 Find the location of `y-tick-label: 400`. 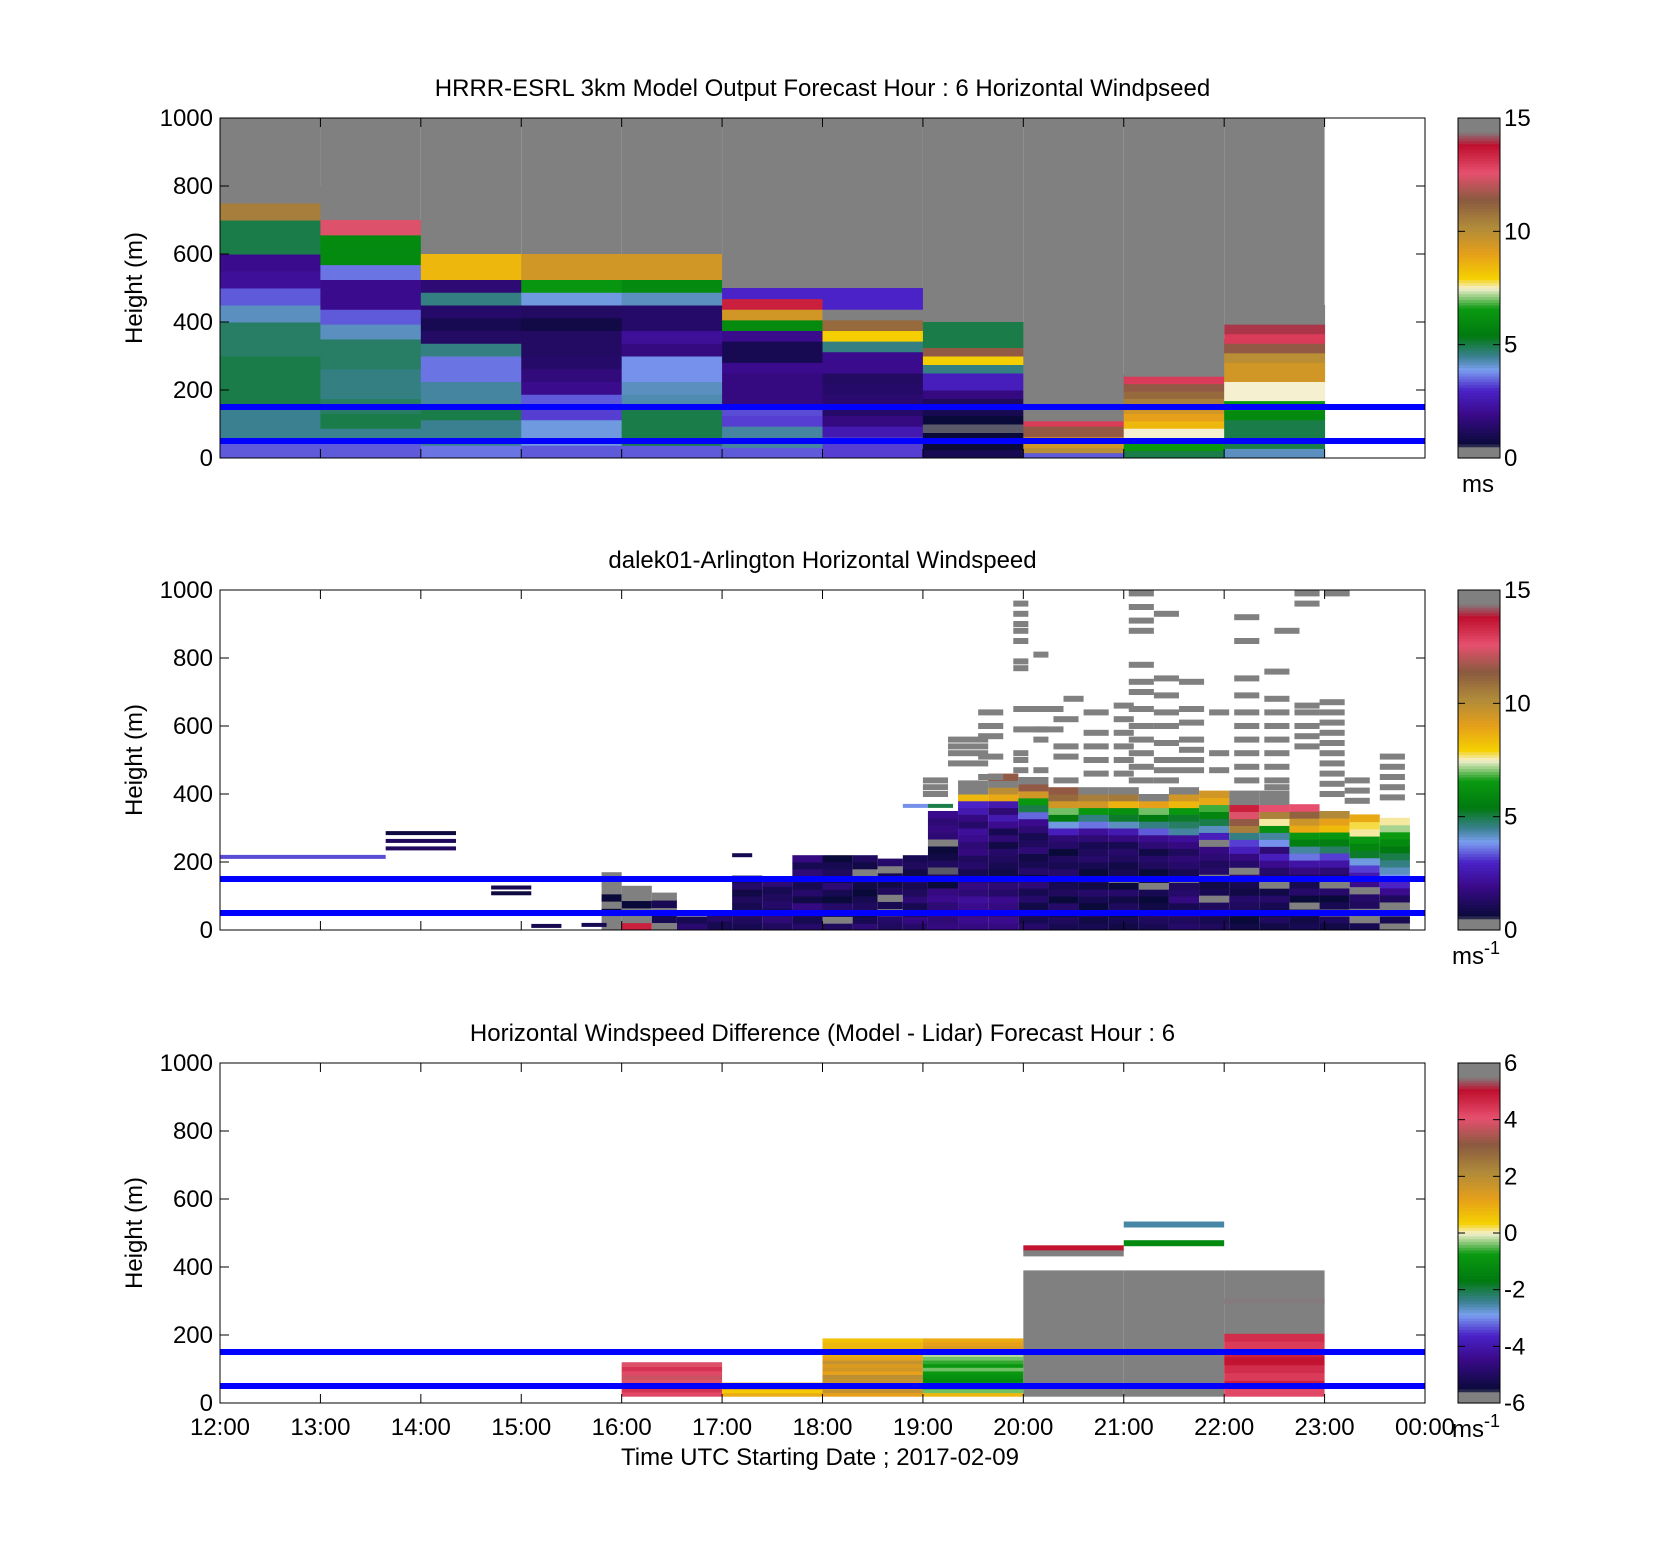

y-tick-label: 400 is located at coordinates (193, 794).